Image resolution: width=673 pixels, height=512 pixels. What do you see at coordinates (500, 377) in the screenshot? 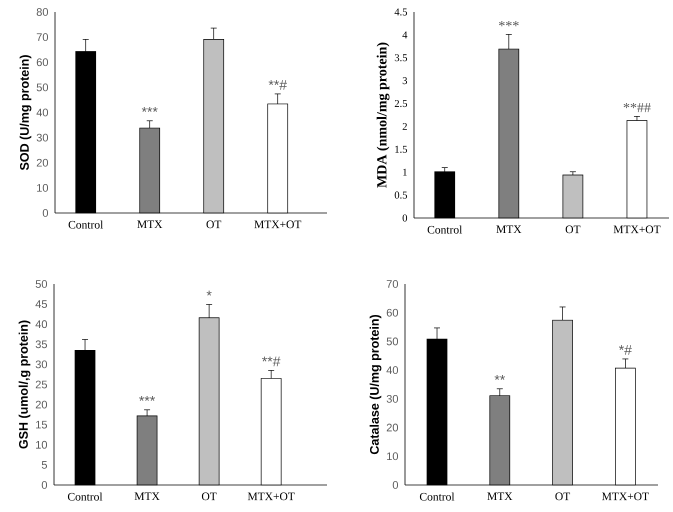
I see `annotation: **` at bounding box center [500, 377].